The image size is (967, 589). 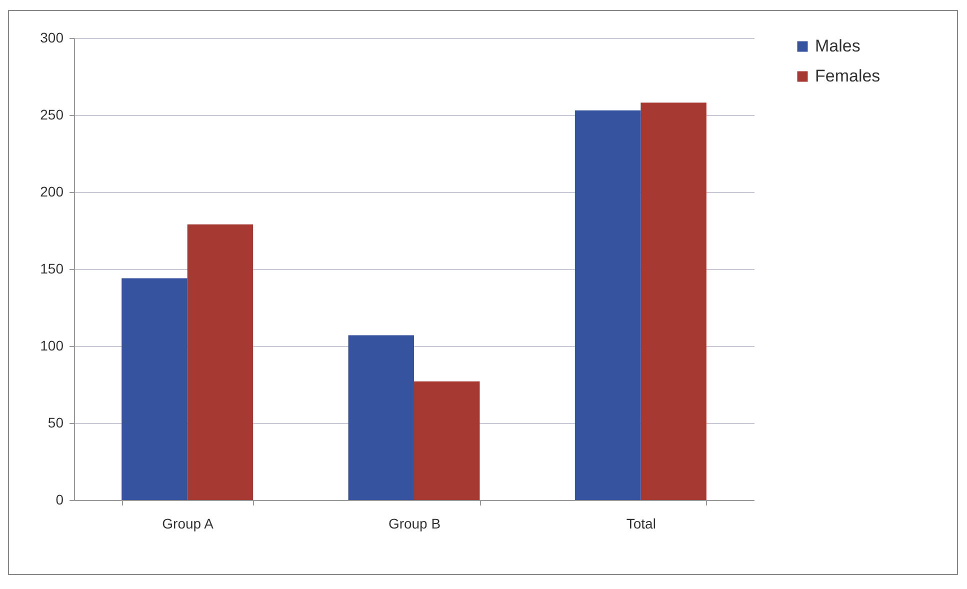 What do you see at coordinates (641, 524) in the screenshot?
I see `x-tick-label: Total` at bounding box center [641, 524].